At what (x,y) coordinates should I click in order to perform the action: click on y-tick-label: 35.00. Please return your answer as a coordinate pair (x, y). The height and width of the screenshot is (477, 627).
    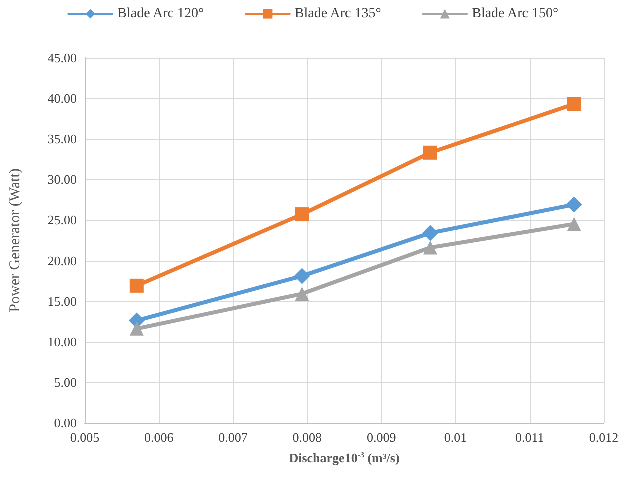
    Looking at the image, I should click on (62, 139).